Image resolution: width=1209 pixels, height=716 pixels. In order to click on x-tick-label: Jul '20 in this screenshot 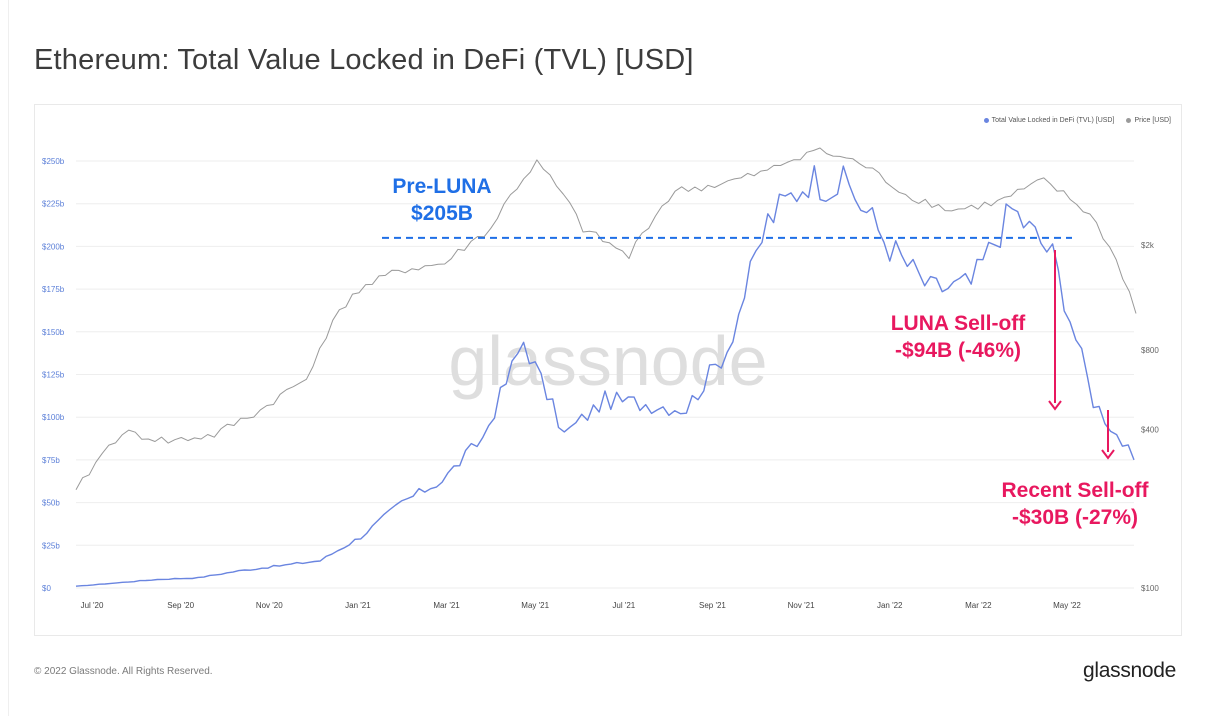, I will do `click(92, 605)`.